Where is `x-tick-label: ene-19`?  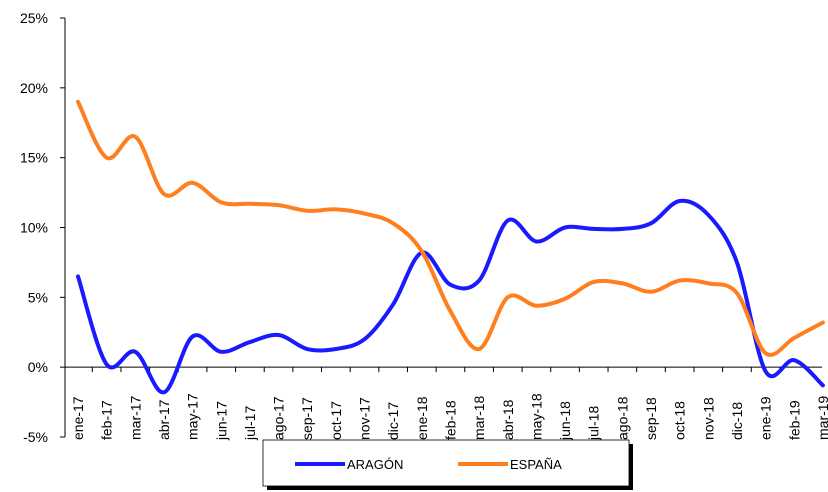 x-tick-label: ene-19 is located at coordinates (766, 418).